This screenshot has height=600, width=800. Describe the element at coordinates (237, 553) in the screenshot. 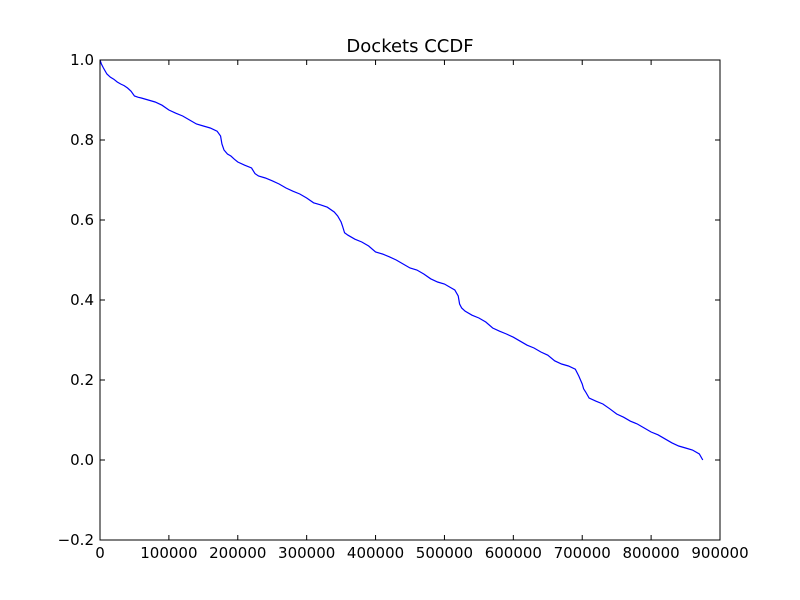

I see `x-tick-label: 200000` at that location.